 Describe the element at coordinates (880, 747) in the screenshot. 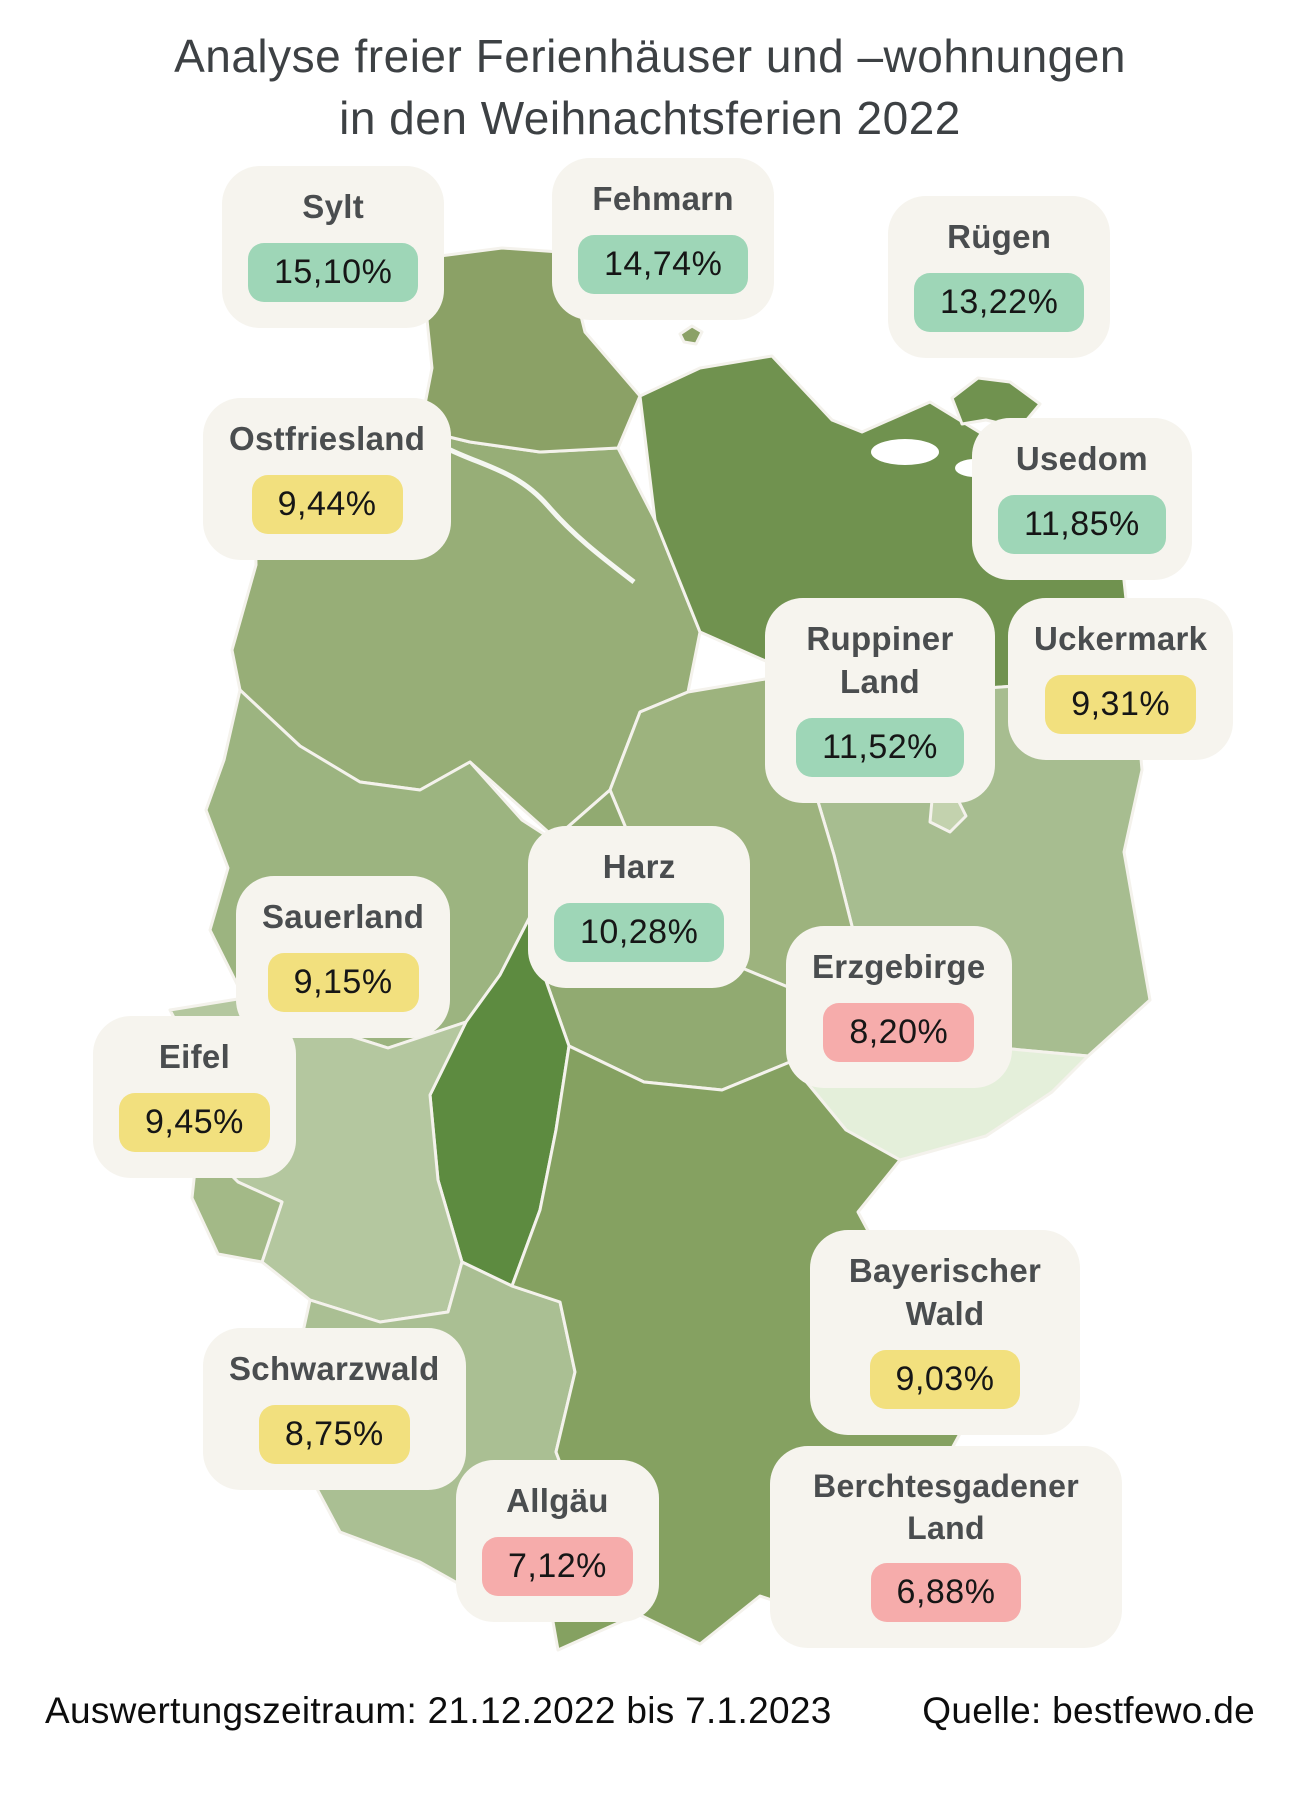

I see `region-value-badge: 11,52%` at that location.